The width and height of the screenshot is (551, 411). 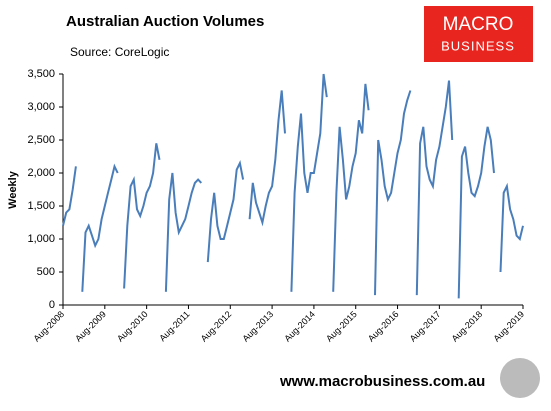 What do you see at coordinates (41, 206) in the screenshot?
I see `y-tick-label: 1,500` at bounding box center [41, 206].